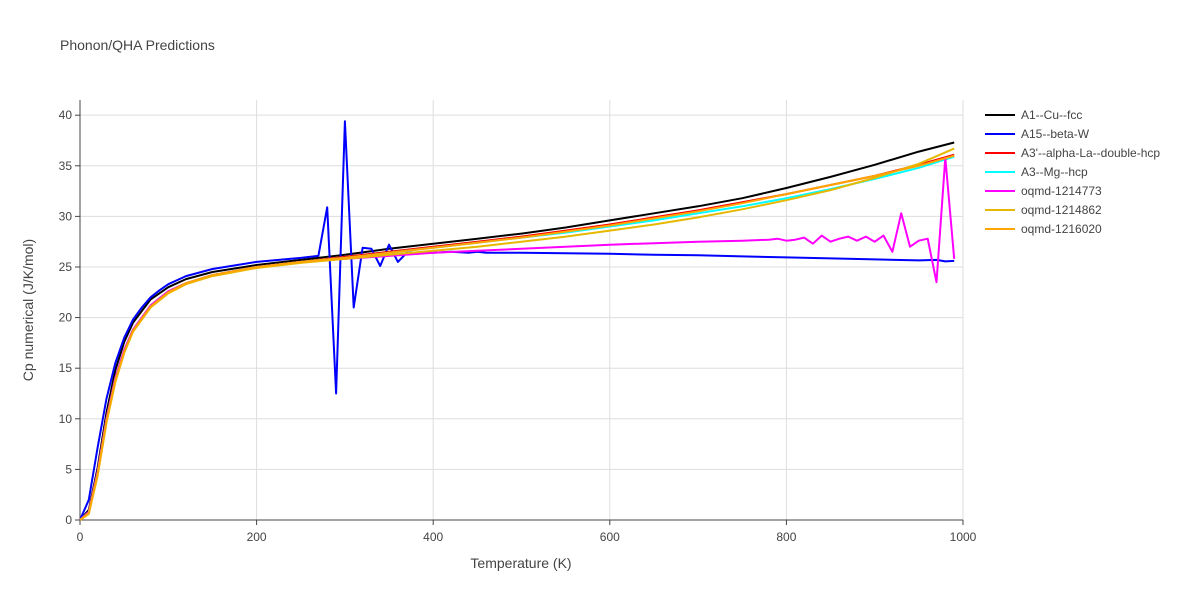 The height and width of the screenshot is (605, 1200). What do you see at coordinates (1054, 172) in the screenshot?
I see `legend-label: A3--Mg--hcp` at bounding box center [1054, 172].